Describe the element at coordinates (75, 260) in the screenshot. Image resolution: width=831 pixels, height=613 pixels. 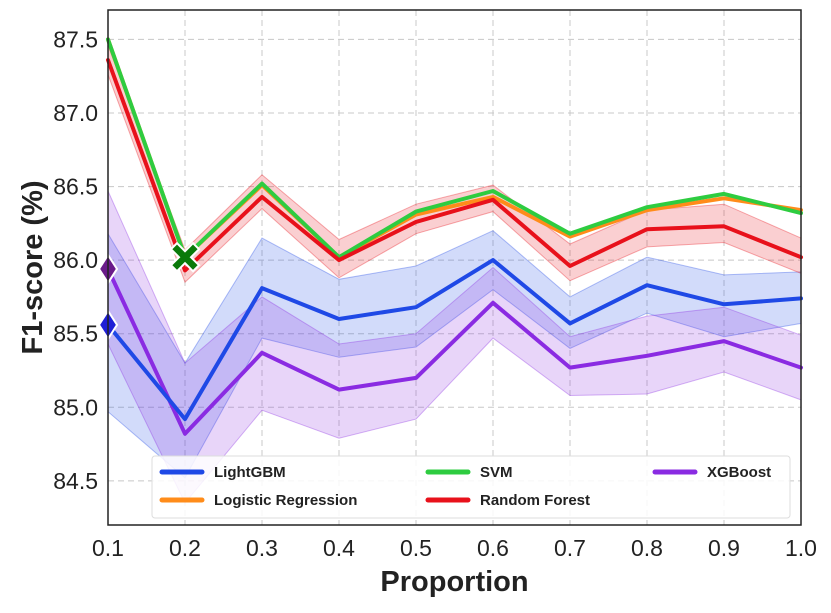
I see `y-tick-label: 86.0` at that location.